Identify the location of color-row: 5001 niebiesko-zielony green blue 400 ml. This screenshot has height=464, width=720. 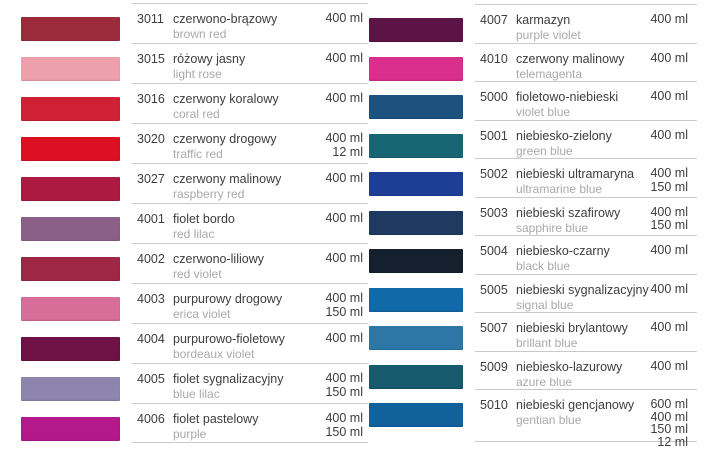
(522, 139).